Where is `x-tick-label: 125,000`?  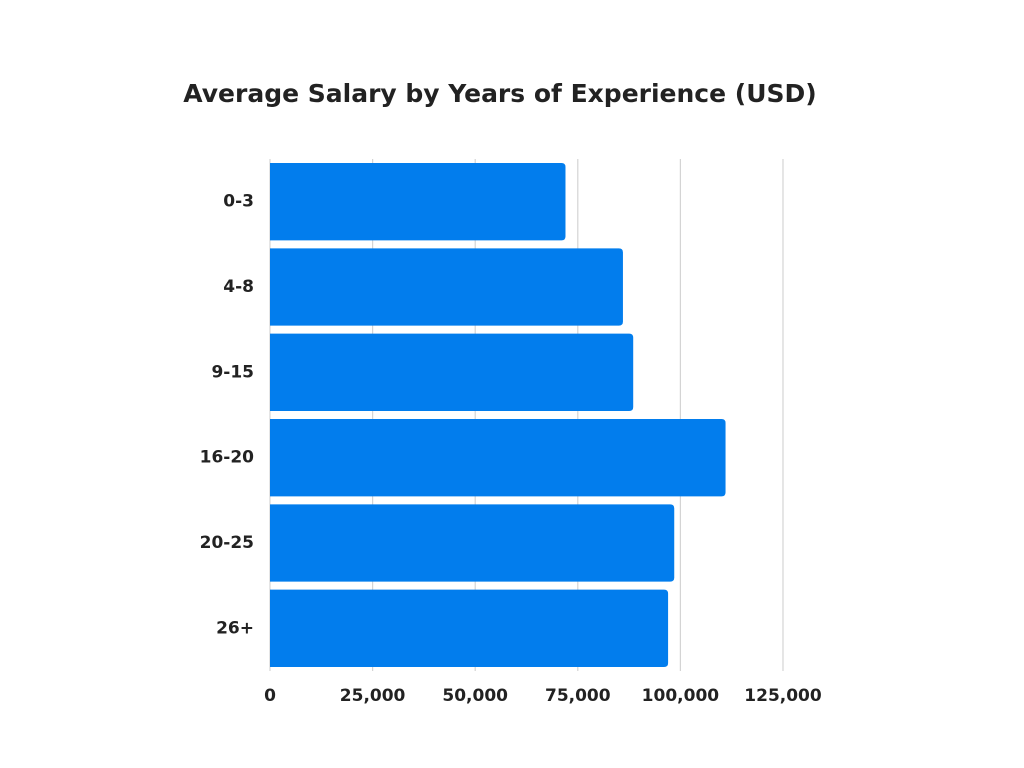
x-tick-label: 125,000 is located at coordinates (783, 696).